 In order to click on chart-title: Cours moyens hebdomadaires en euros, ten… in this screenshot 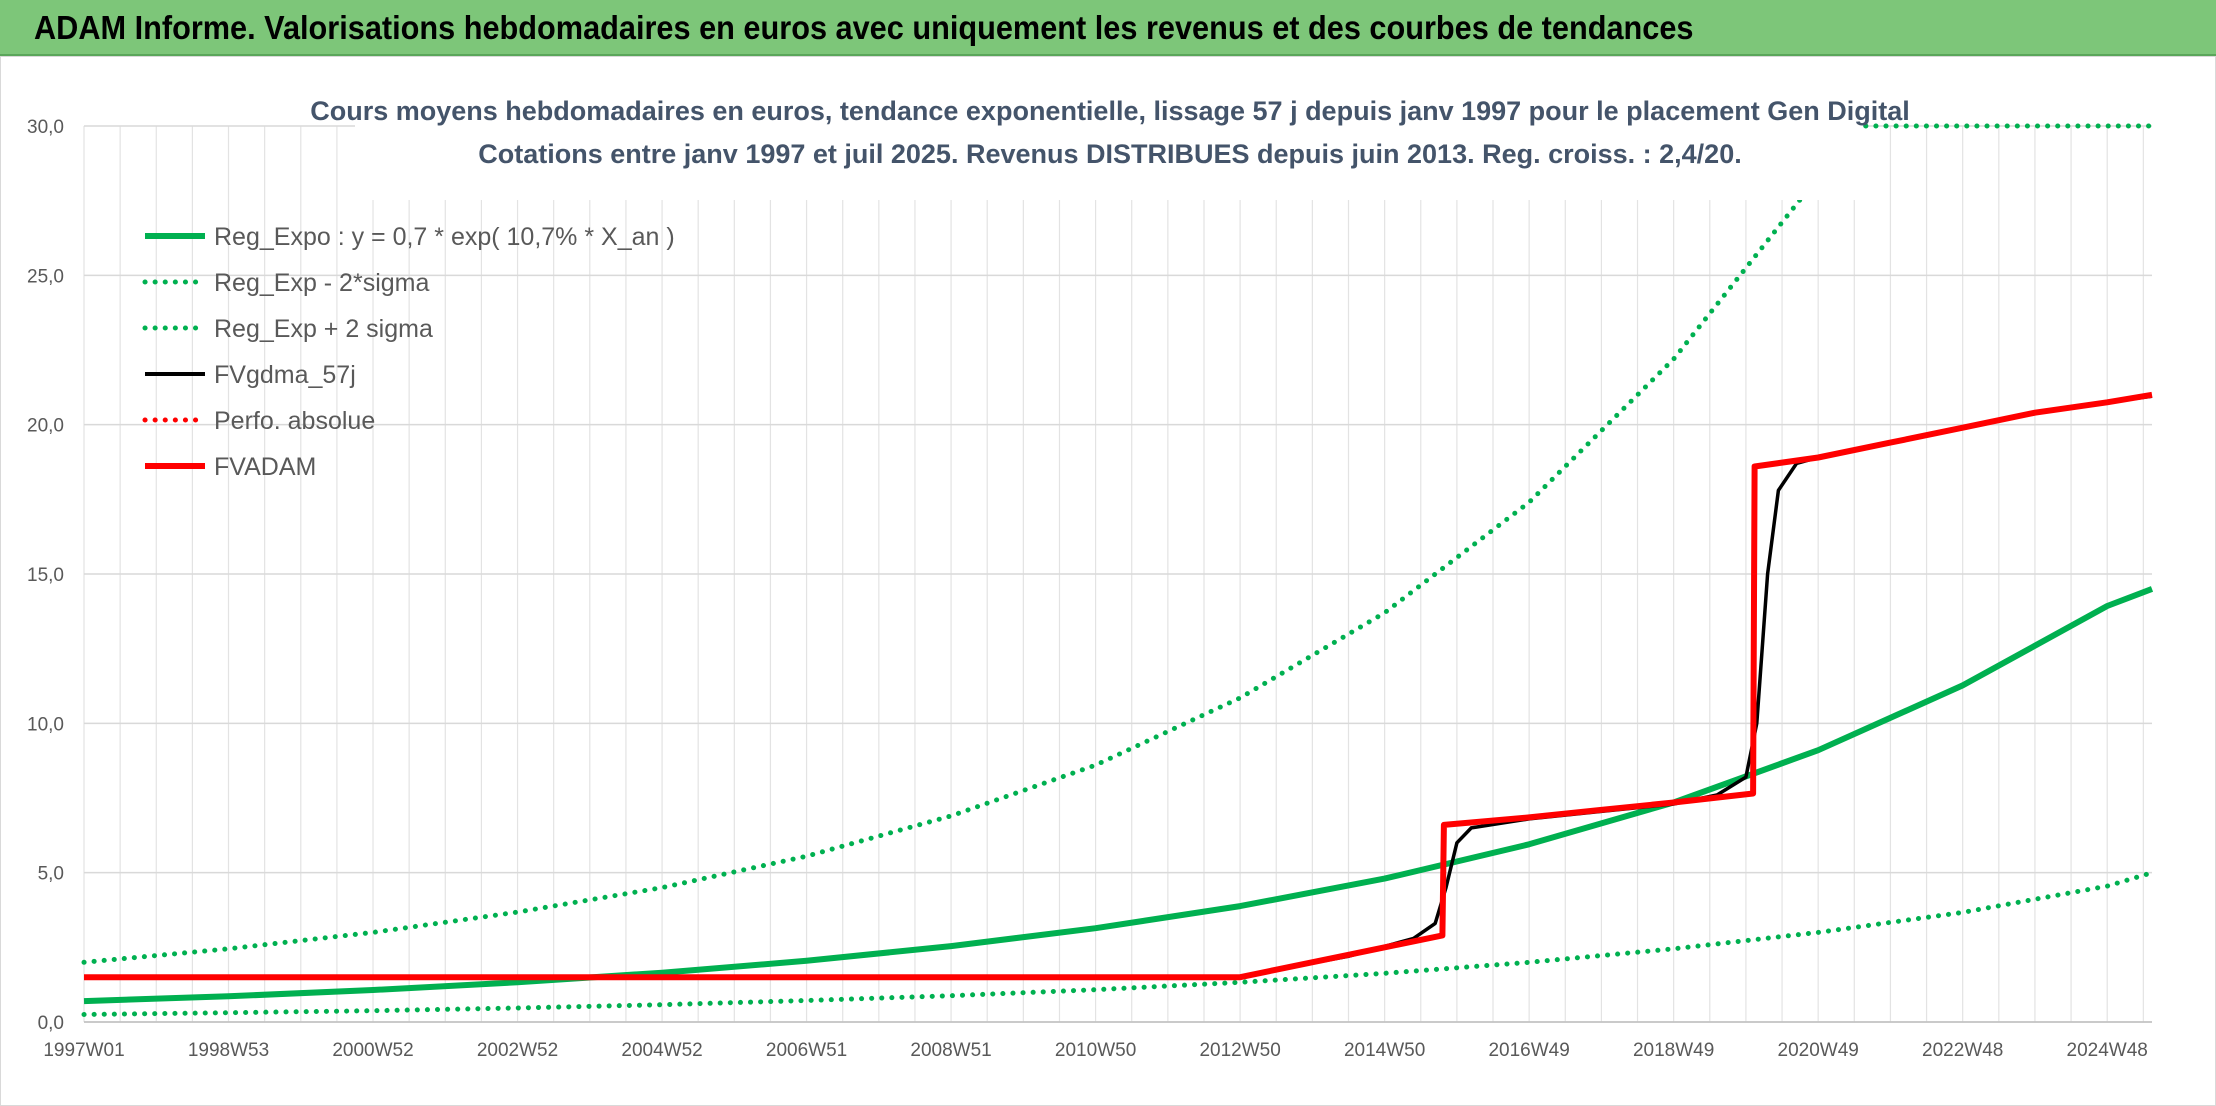, I will do `click(1110, 111)`.